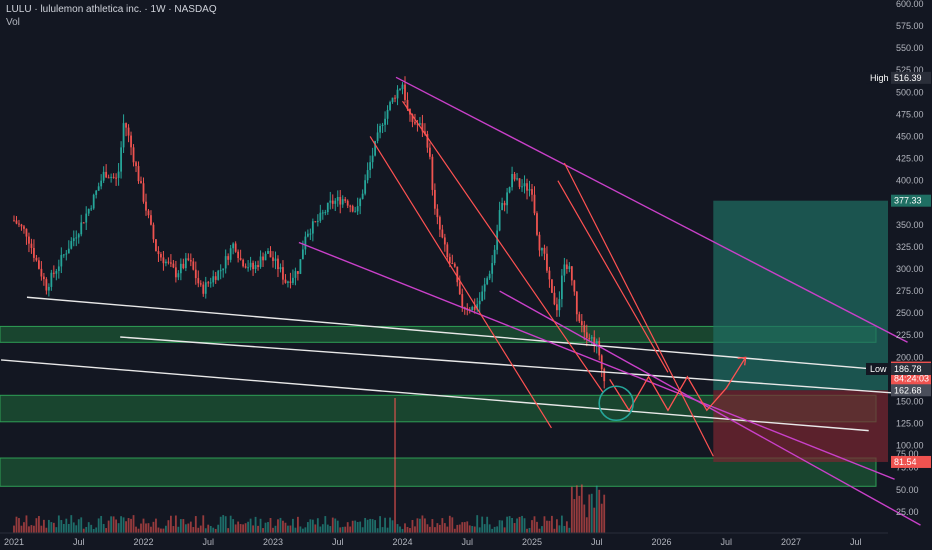  What do you see at coordinates (616, 403) in the screenshot?
I see `bottom-circle-marker` at bounding box center [616, 403].